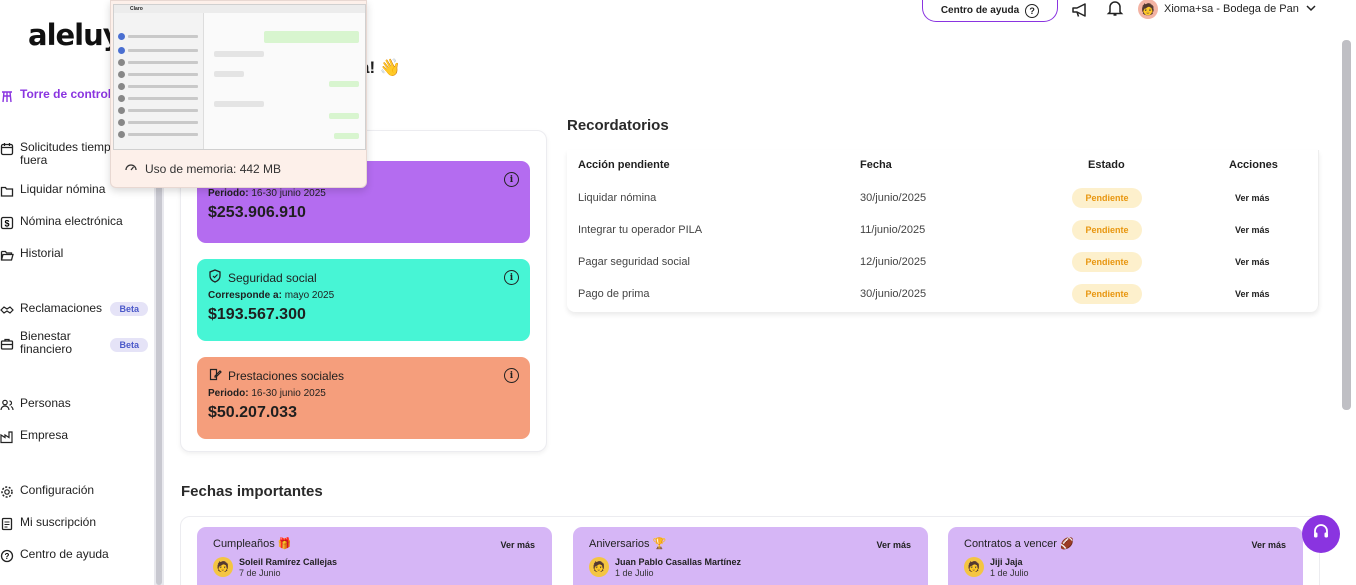 The image size is (1356, 585). What do you see at coordinates (7, 344) in the screenshot?
I see `briefcase-icon` at bounding box center [7, 344].